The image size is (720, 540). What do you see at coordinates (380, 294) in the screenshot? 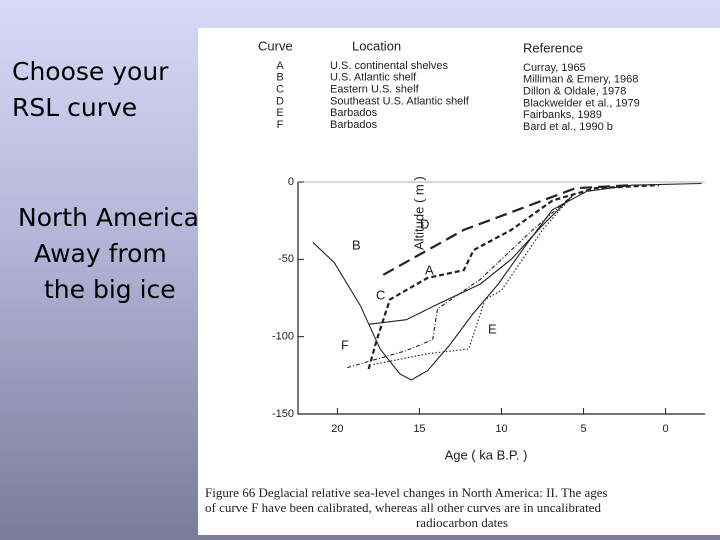
I see `series-label: C` at bounding box center [380, 294].